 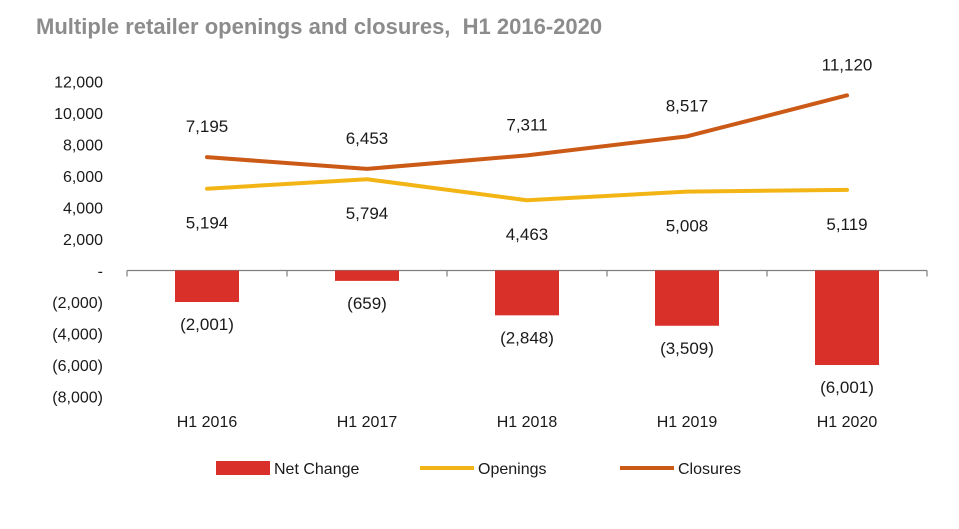 I want to click on openings-line, so click(x=527, y=190).